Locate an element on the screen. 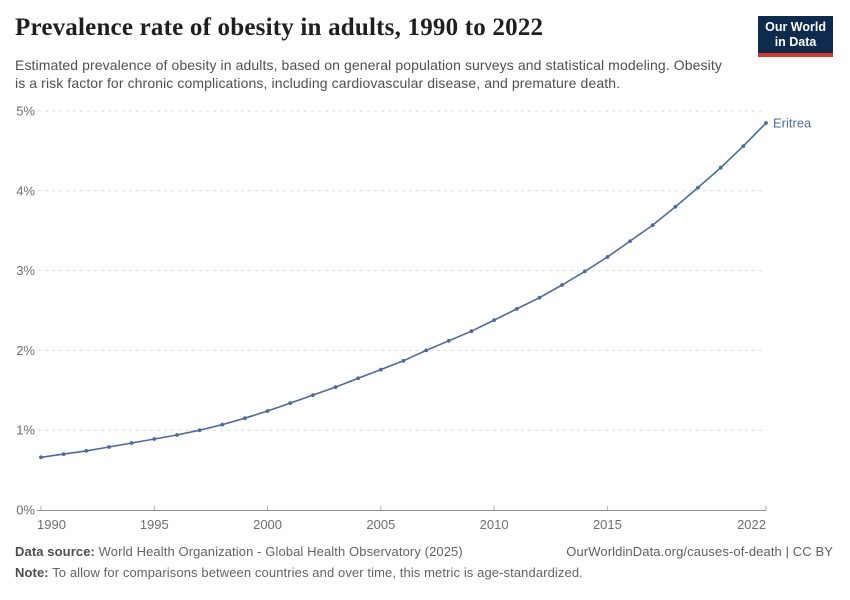 The image size is (850, 600). data-point-1998 is located at coordinates (222, 424).